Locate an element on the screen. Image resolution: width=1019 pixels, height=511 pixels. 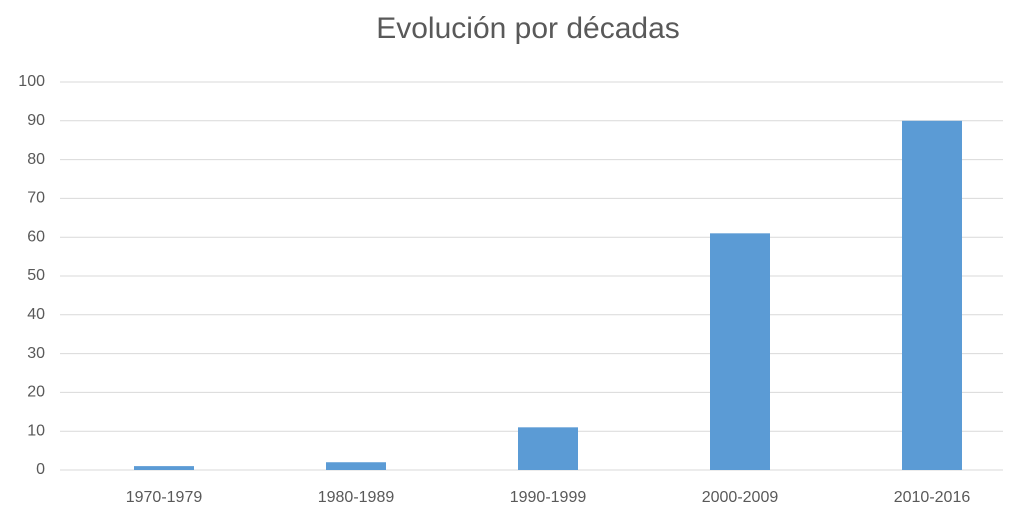
y-tick-label: 80 is located at coordinates (36, 159).